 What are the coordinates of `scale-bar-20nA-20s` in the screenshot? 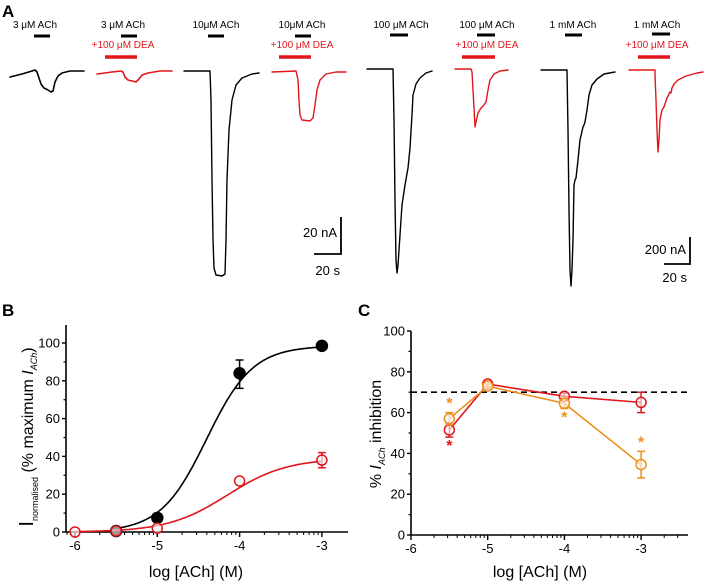 It's located at (328, 236).